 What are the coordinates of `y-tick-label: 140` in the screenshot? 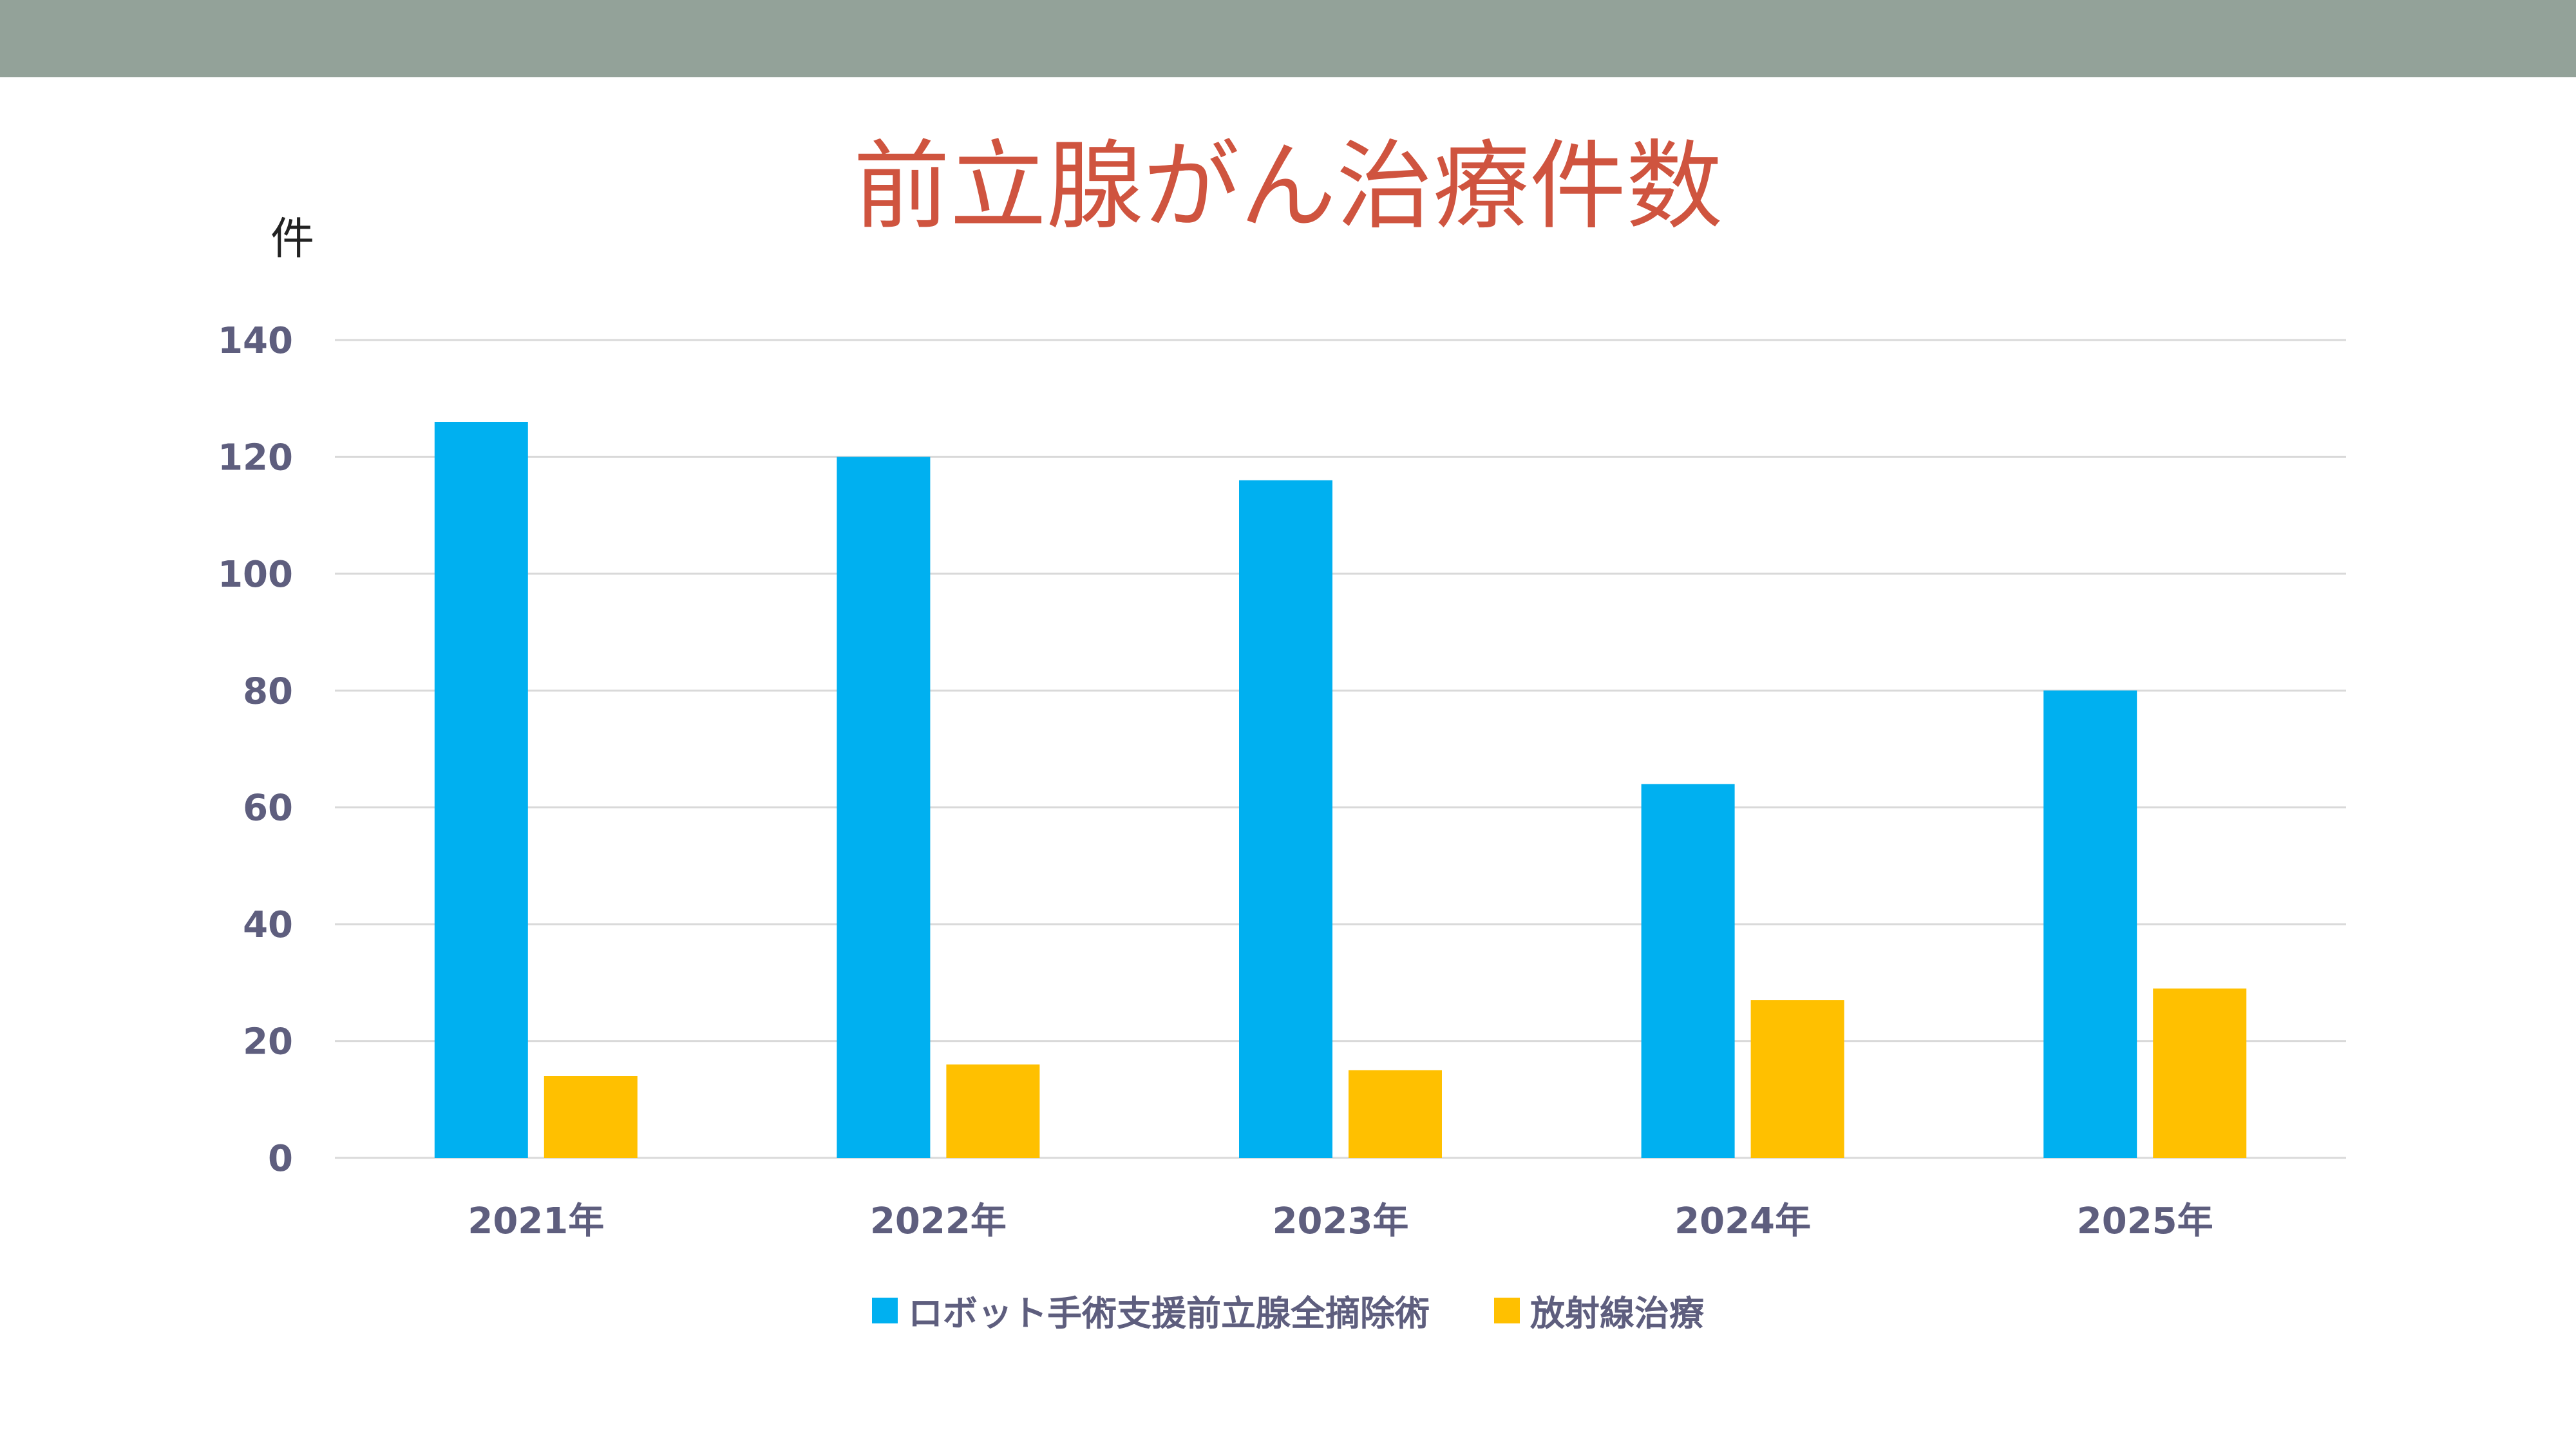 It's located at (256, 341).